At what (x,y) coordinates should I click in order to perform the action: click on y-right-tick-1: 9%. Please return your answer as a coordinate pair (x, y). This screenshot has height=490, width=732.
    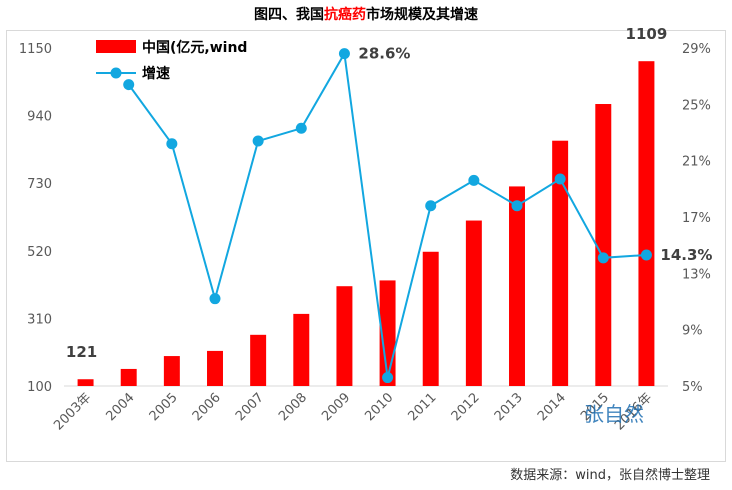
    Looking at the image, I should click on (692, 331).